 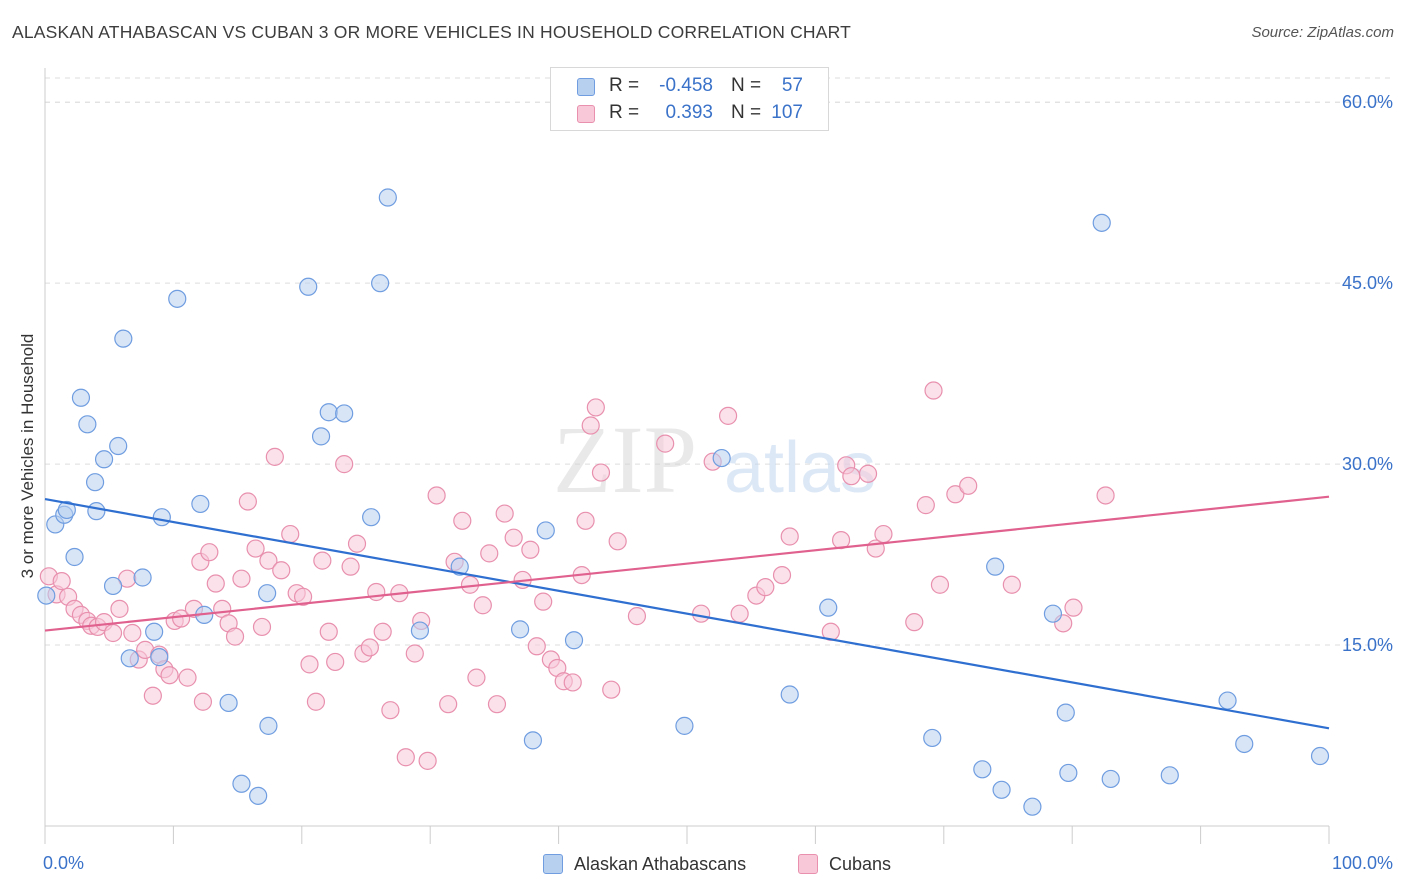 What do you see at coordinates (689, 112) in the screenshot?
I see `r-value: 0.393` at bounding box center [689, 112].